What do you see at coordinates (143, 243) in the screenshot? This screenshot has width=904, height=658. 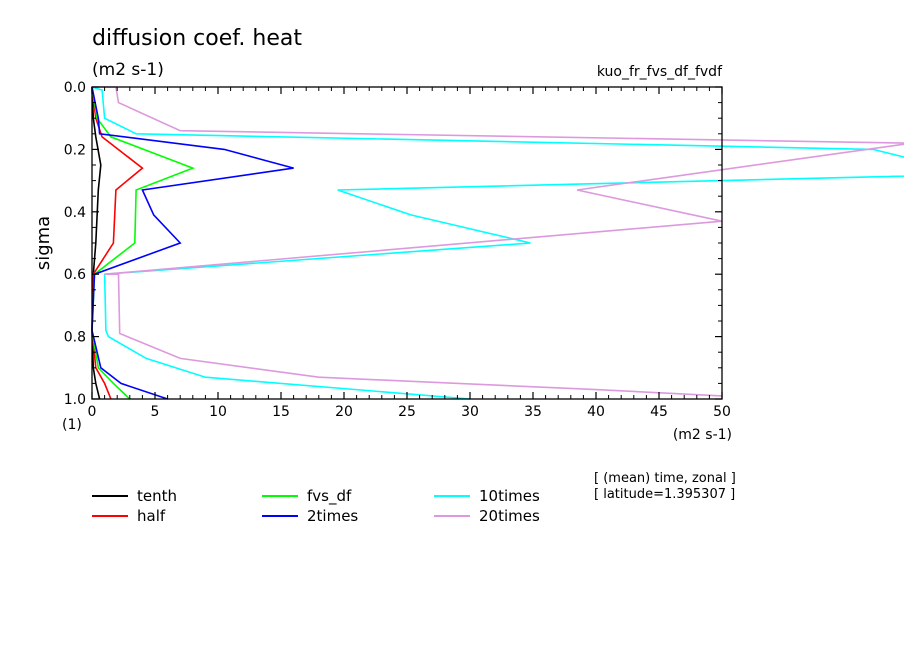 I see `series-line-fvs_df` at bounding box center [143, 243].